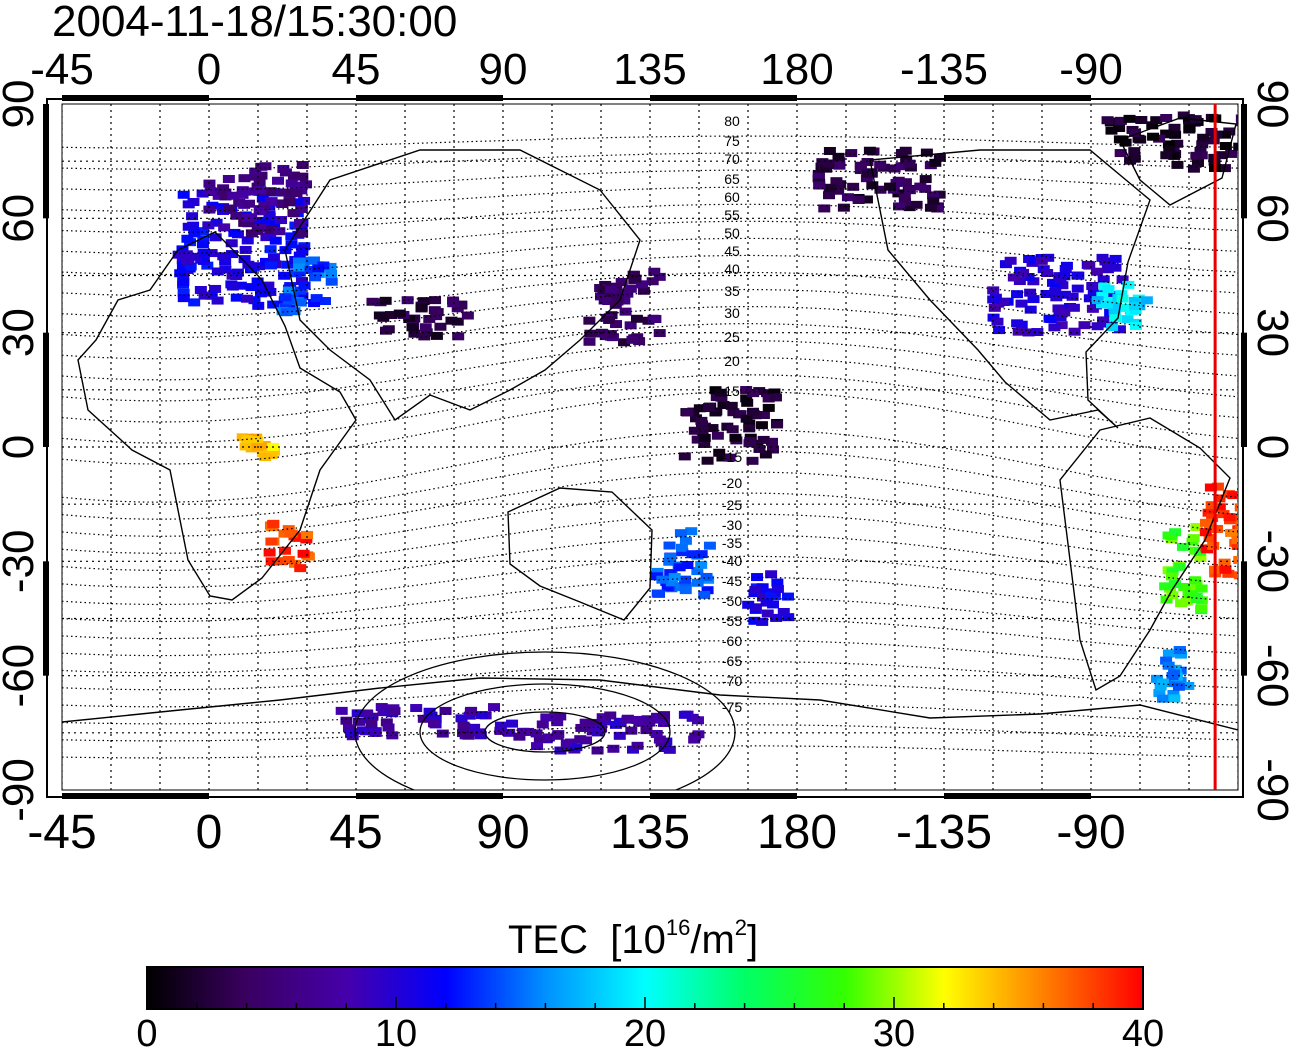 Image resolution: width=1292 pixels, height=1057 pixels. I want to click on bottom-lon-label: 45, so click(355, 832).